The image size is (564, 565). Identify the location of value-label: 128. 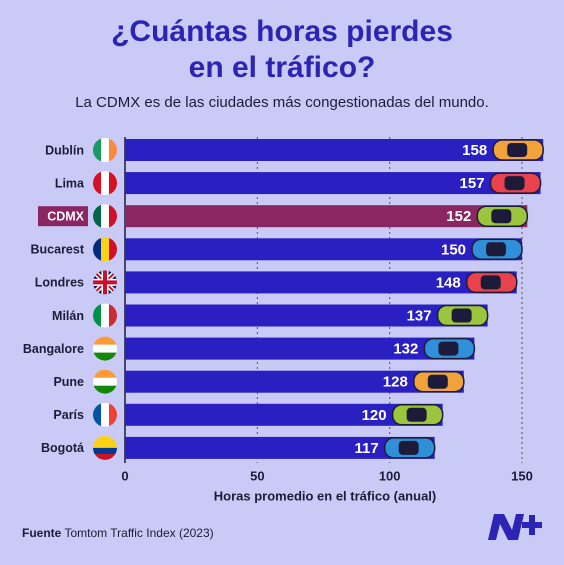
(395, 382).